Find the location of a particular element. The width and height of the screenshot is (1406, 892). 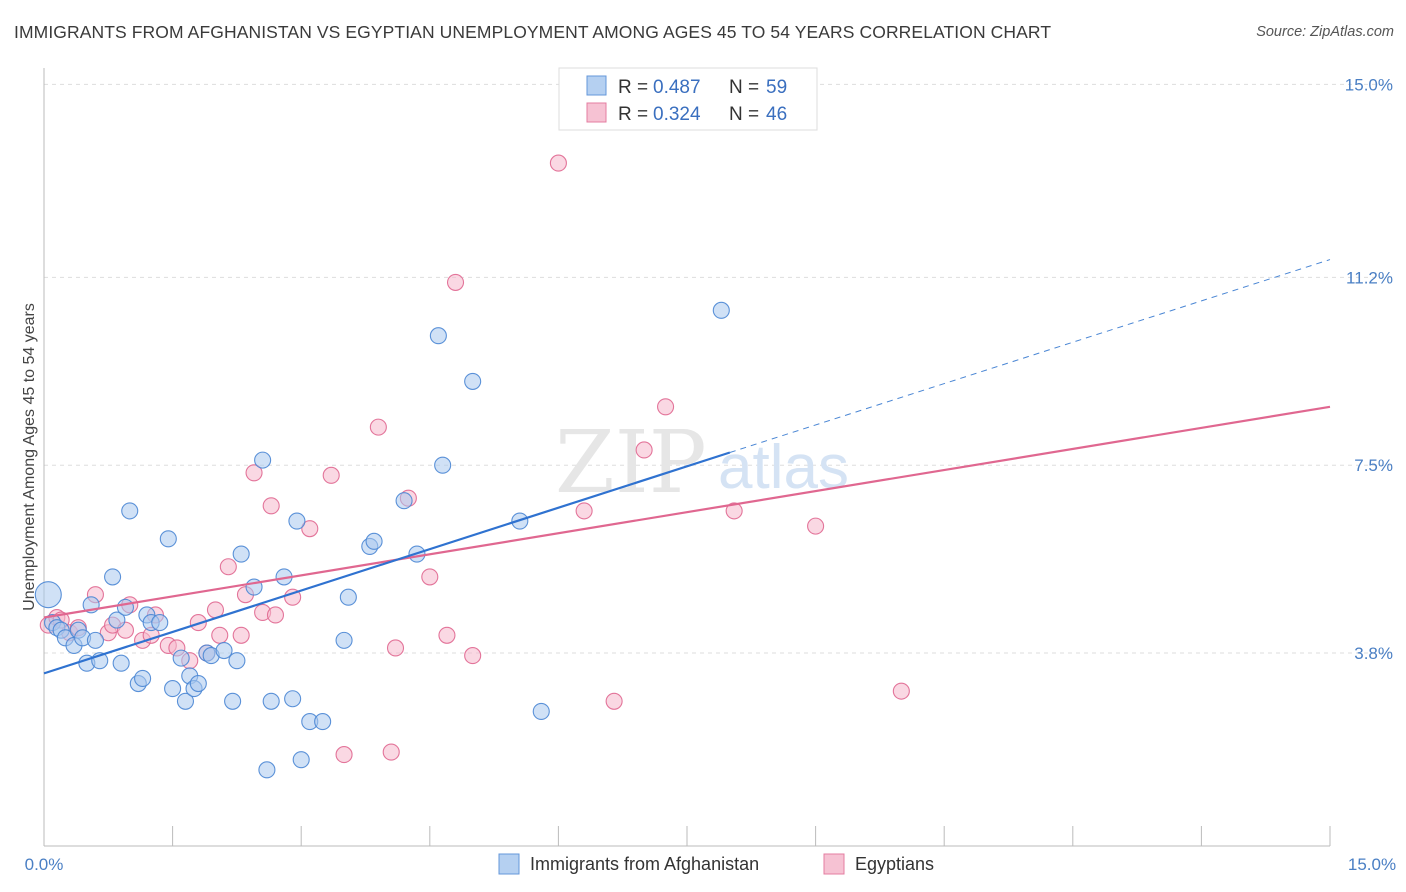

y-tick-labels: 3.8% 7.5% 11.2% 15.0% is located at coordinates (1369, 369).